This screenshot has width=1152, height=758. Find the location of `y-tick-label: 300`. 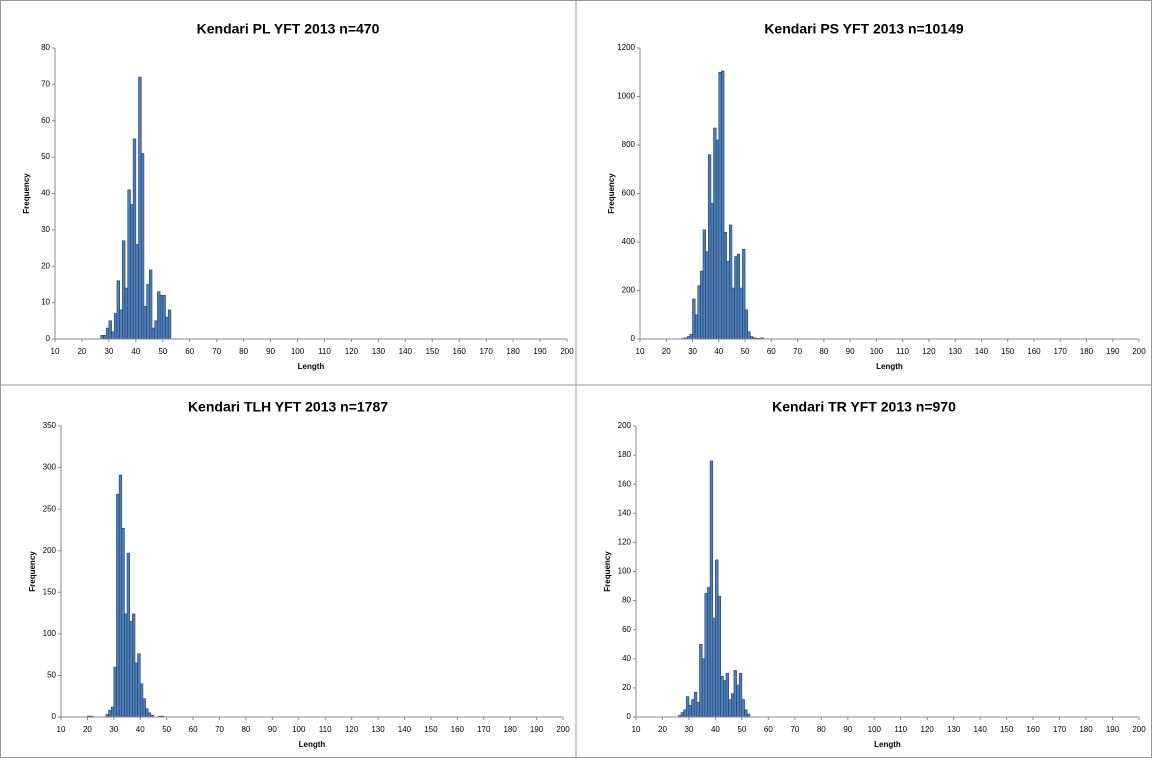

y-tick-label: 300 is located at coordinates (50, 467).